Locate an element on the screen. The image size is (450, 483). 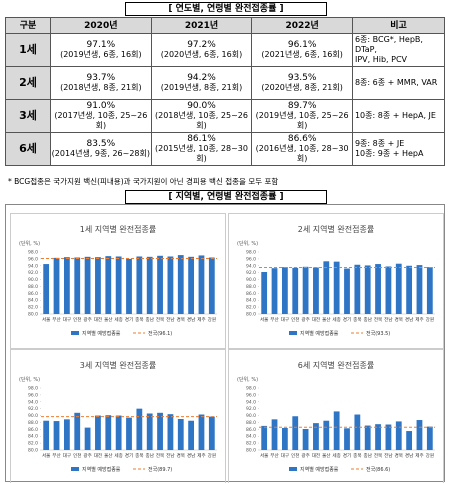
y-tick-label: 94.0 is located at coordinates (33, 266).